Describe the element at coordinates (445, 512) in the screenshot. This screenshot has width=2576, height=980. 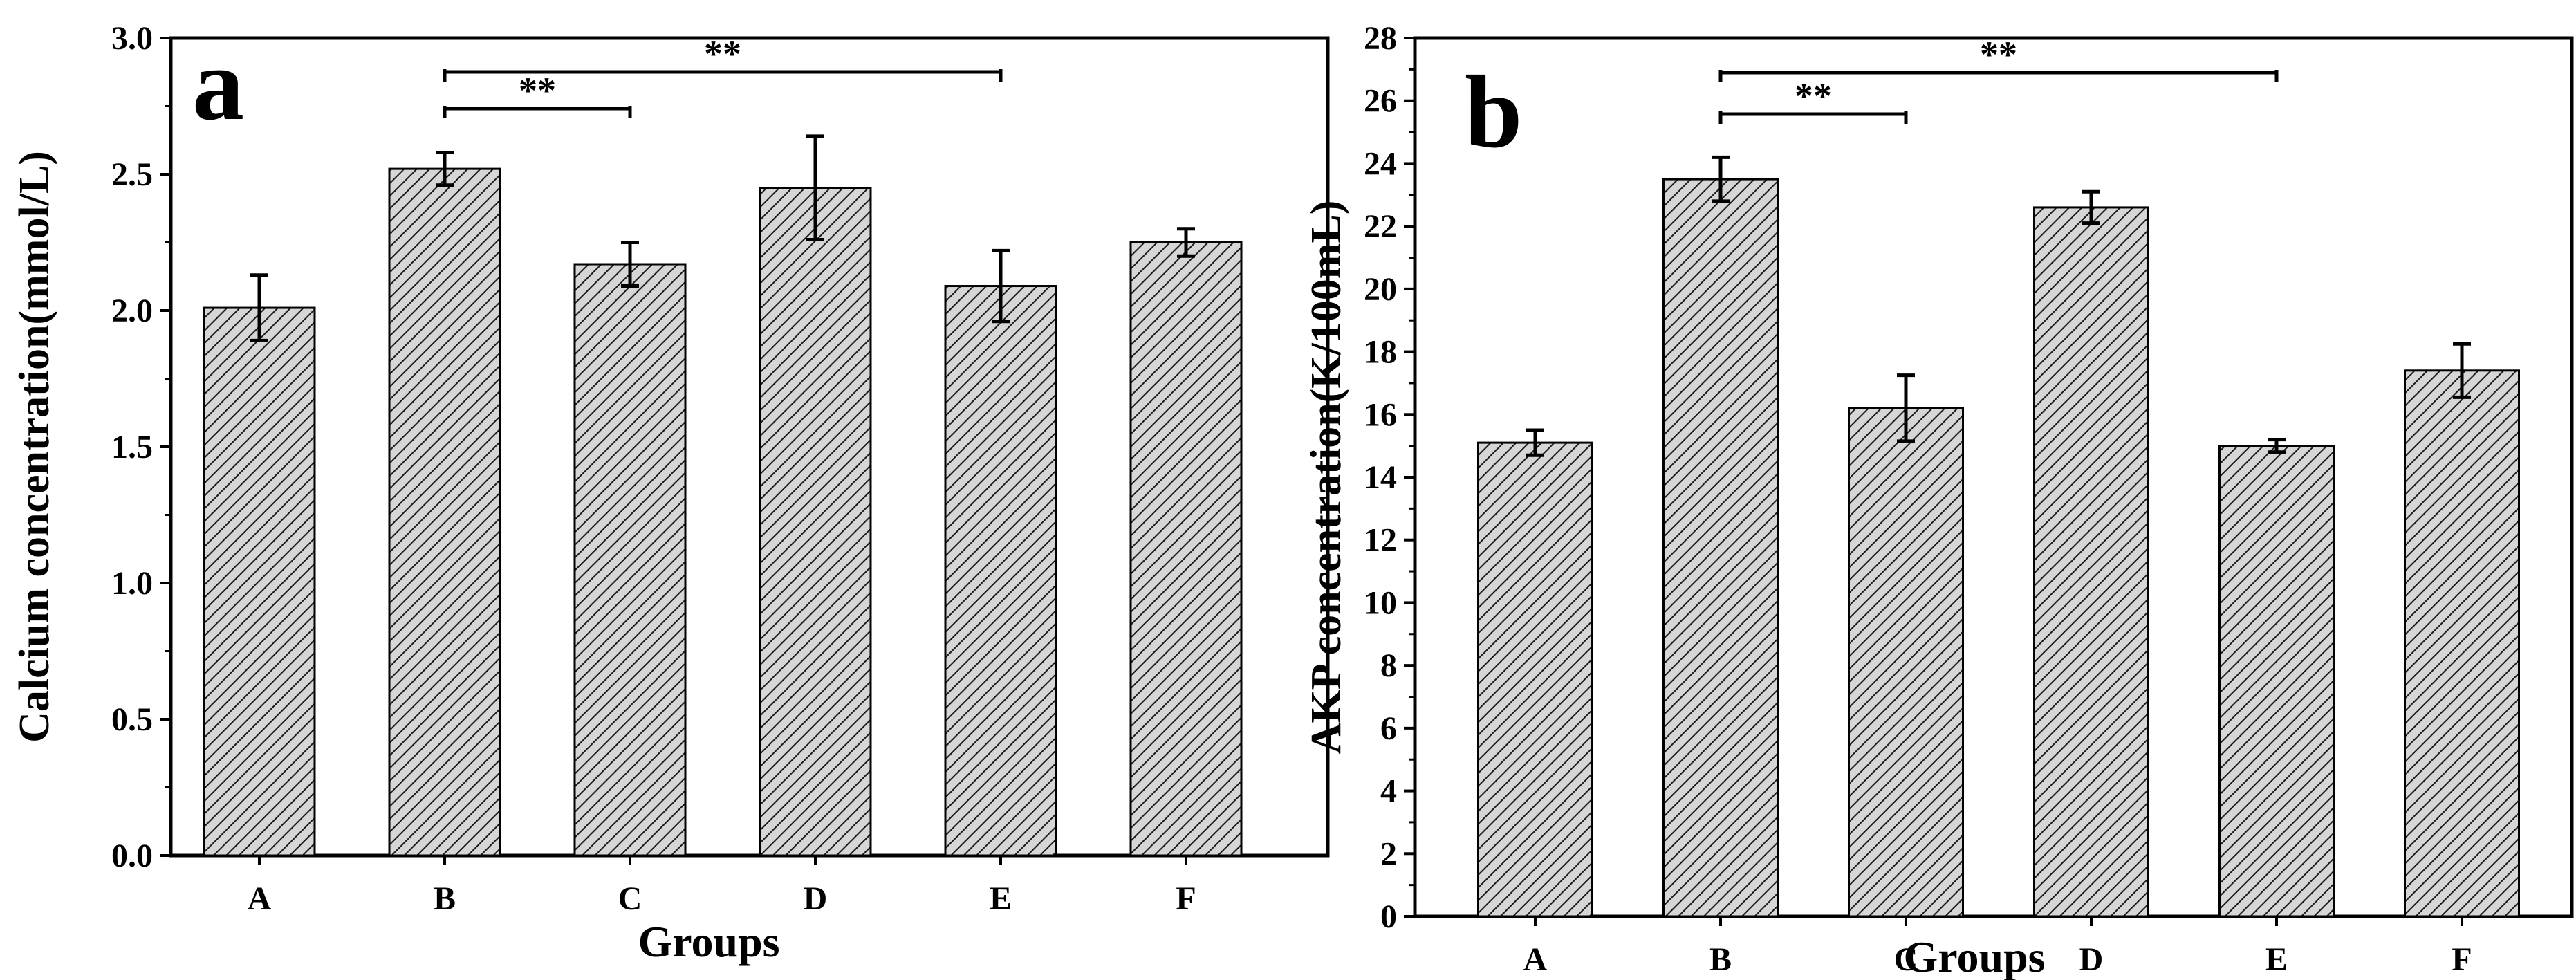
I see `bar-a-B` at that location.